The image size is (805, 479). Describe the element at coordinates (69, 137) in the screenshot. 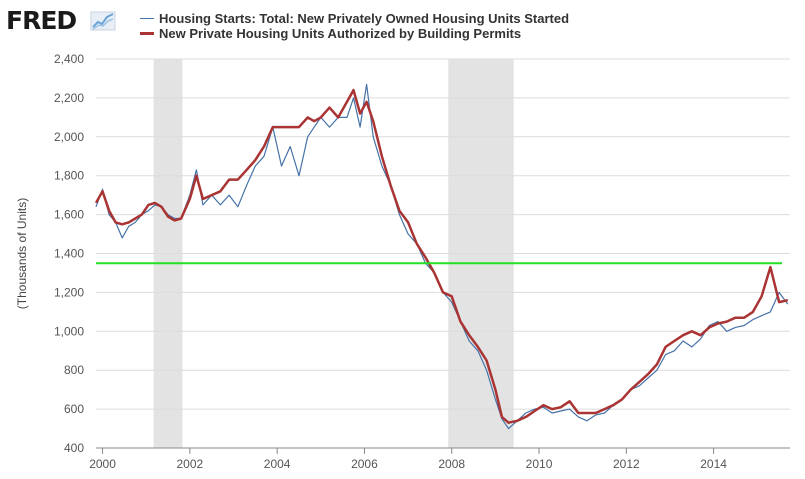

I see `y-tick-label-2000: 2,000` at that location.